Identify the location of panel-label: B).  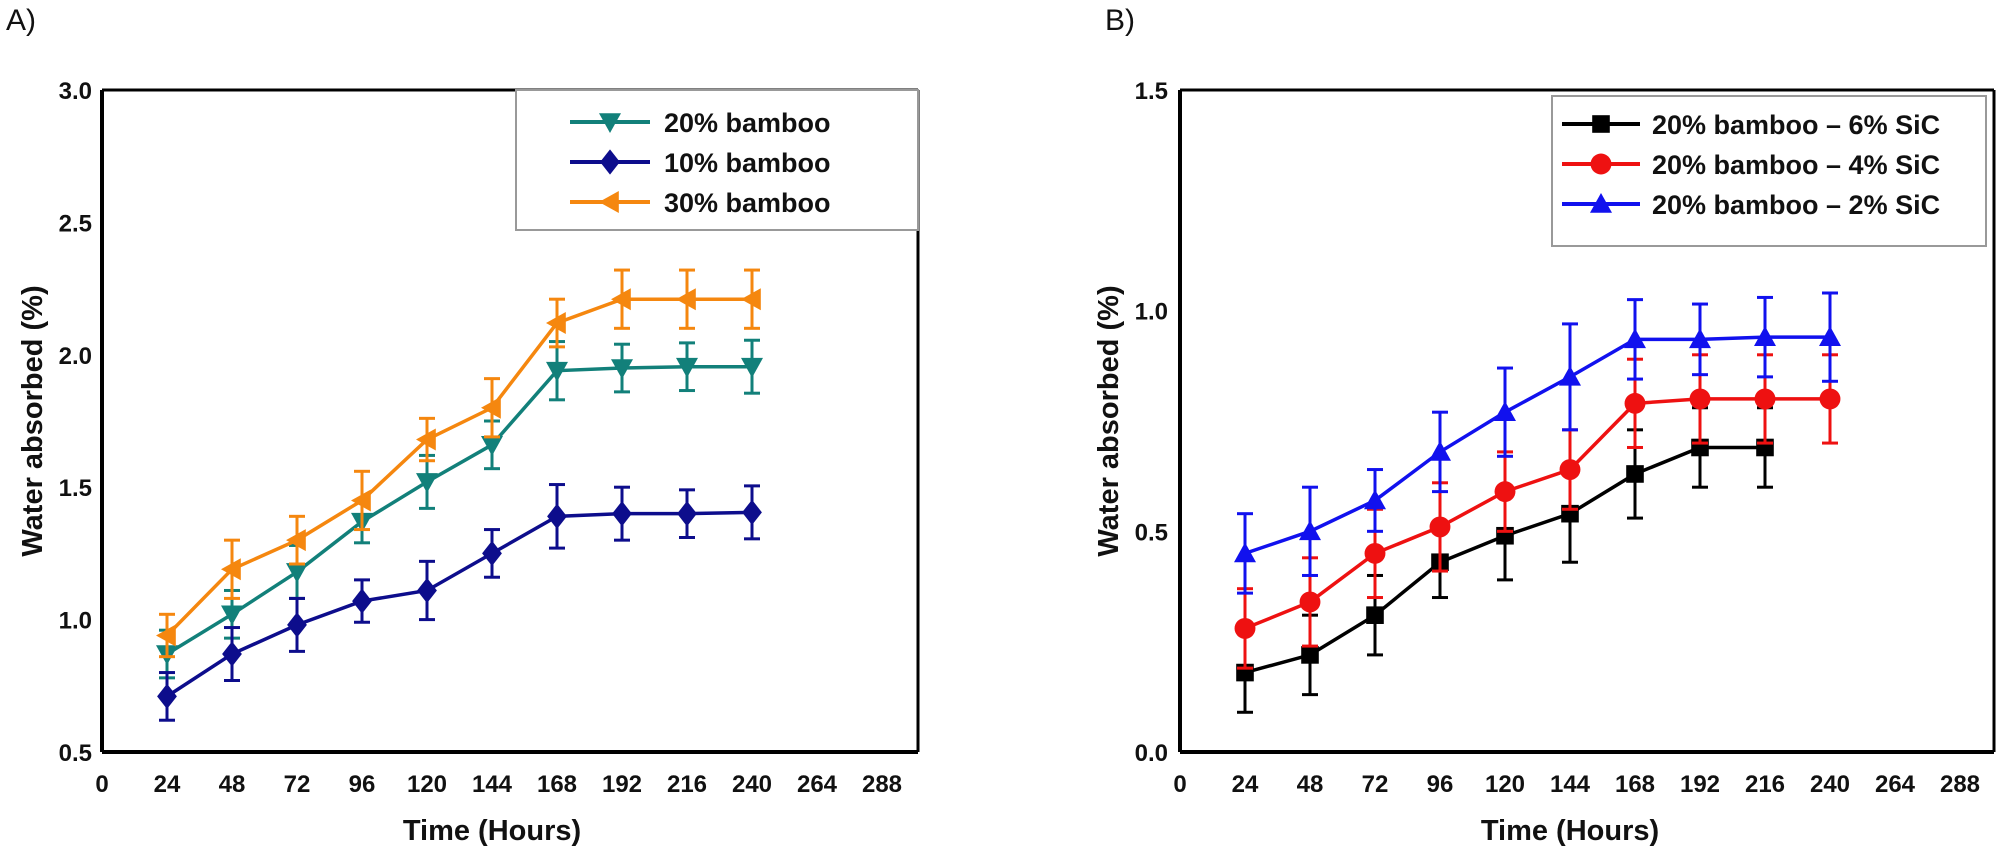
(1120, 20).